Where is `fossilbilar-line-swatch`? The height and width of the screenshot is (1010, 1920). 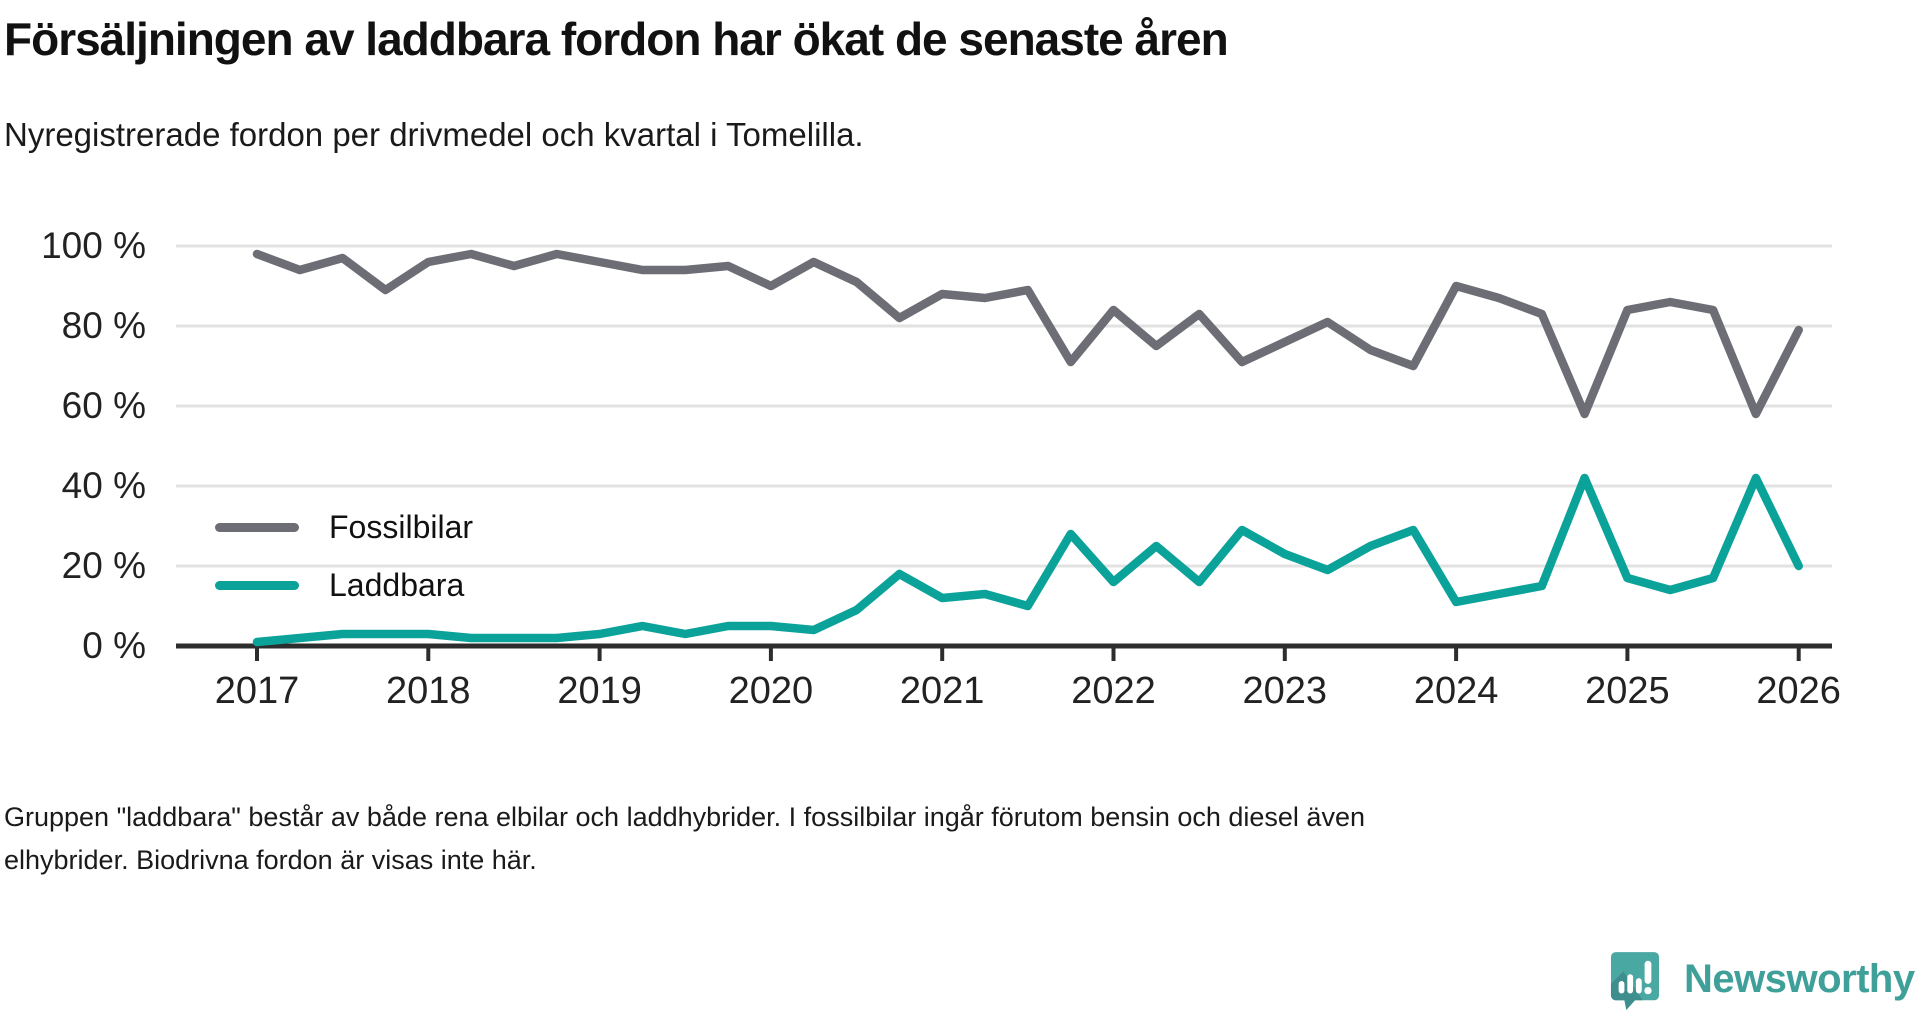
fossilbilar-line-swatch is located at coordinates (257, 527).